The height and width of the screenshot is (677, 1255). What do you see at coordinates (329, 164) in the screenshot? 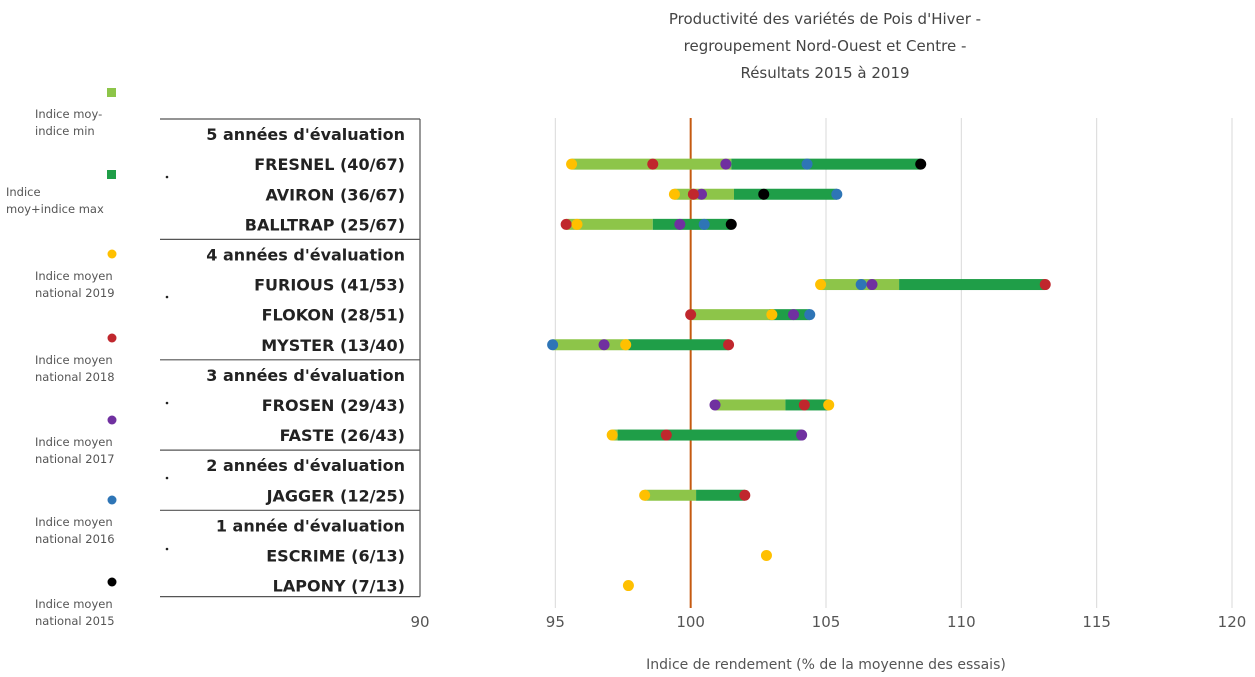
I see `variety-label: FRESNEL (40/67)` at bounding box center [329, 164].